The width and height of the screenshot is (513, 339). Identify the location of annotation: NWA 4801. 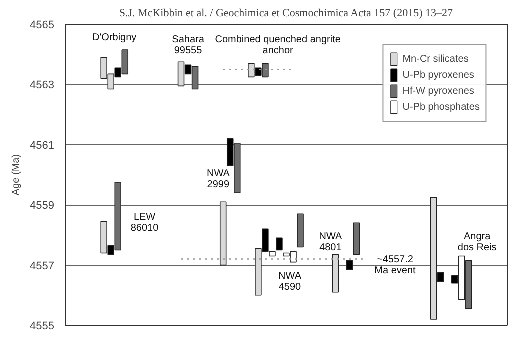
(331, 243).